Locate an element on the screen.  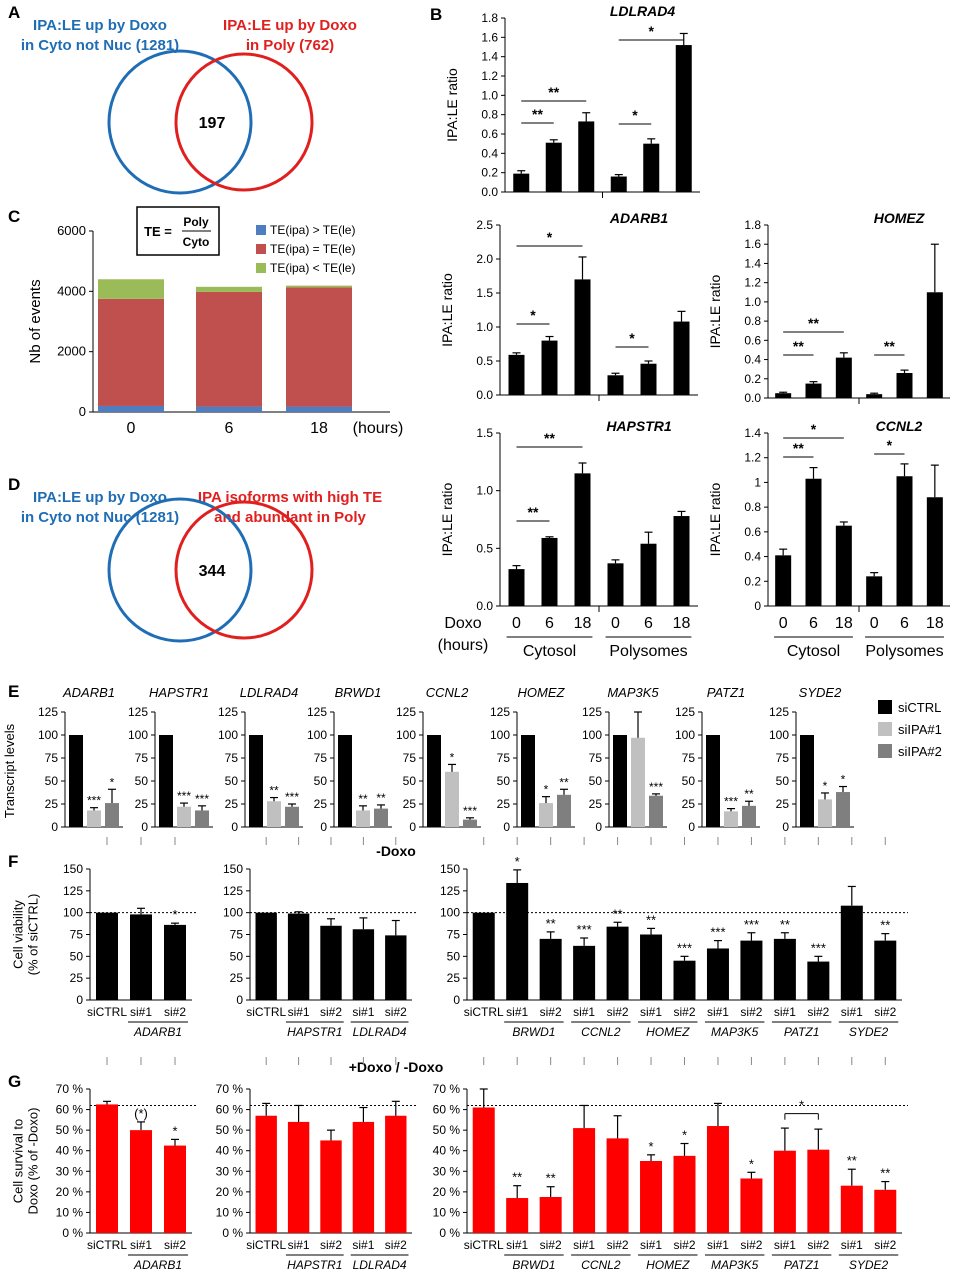
b-chart-tick-label: 0.6 is located at coordinates (752, 532).